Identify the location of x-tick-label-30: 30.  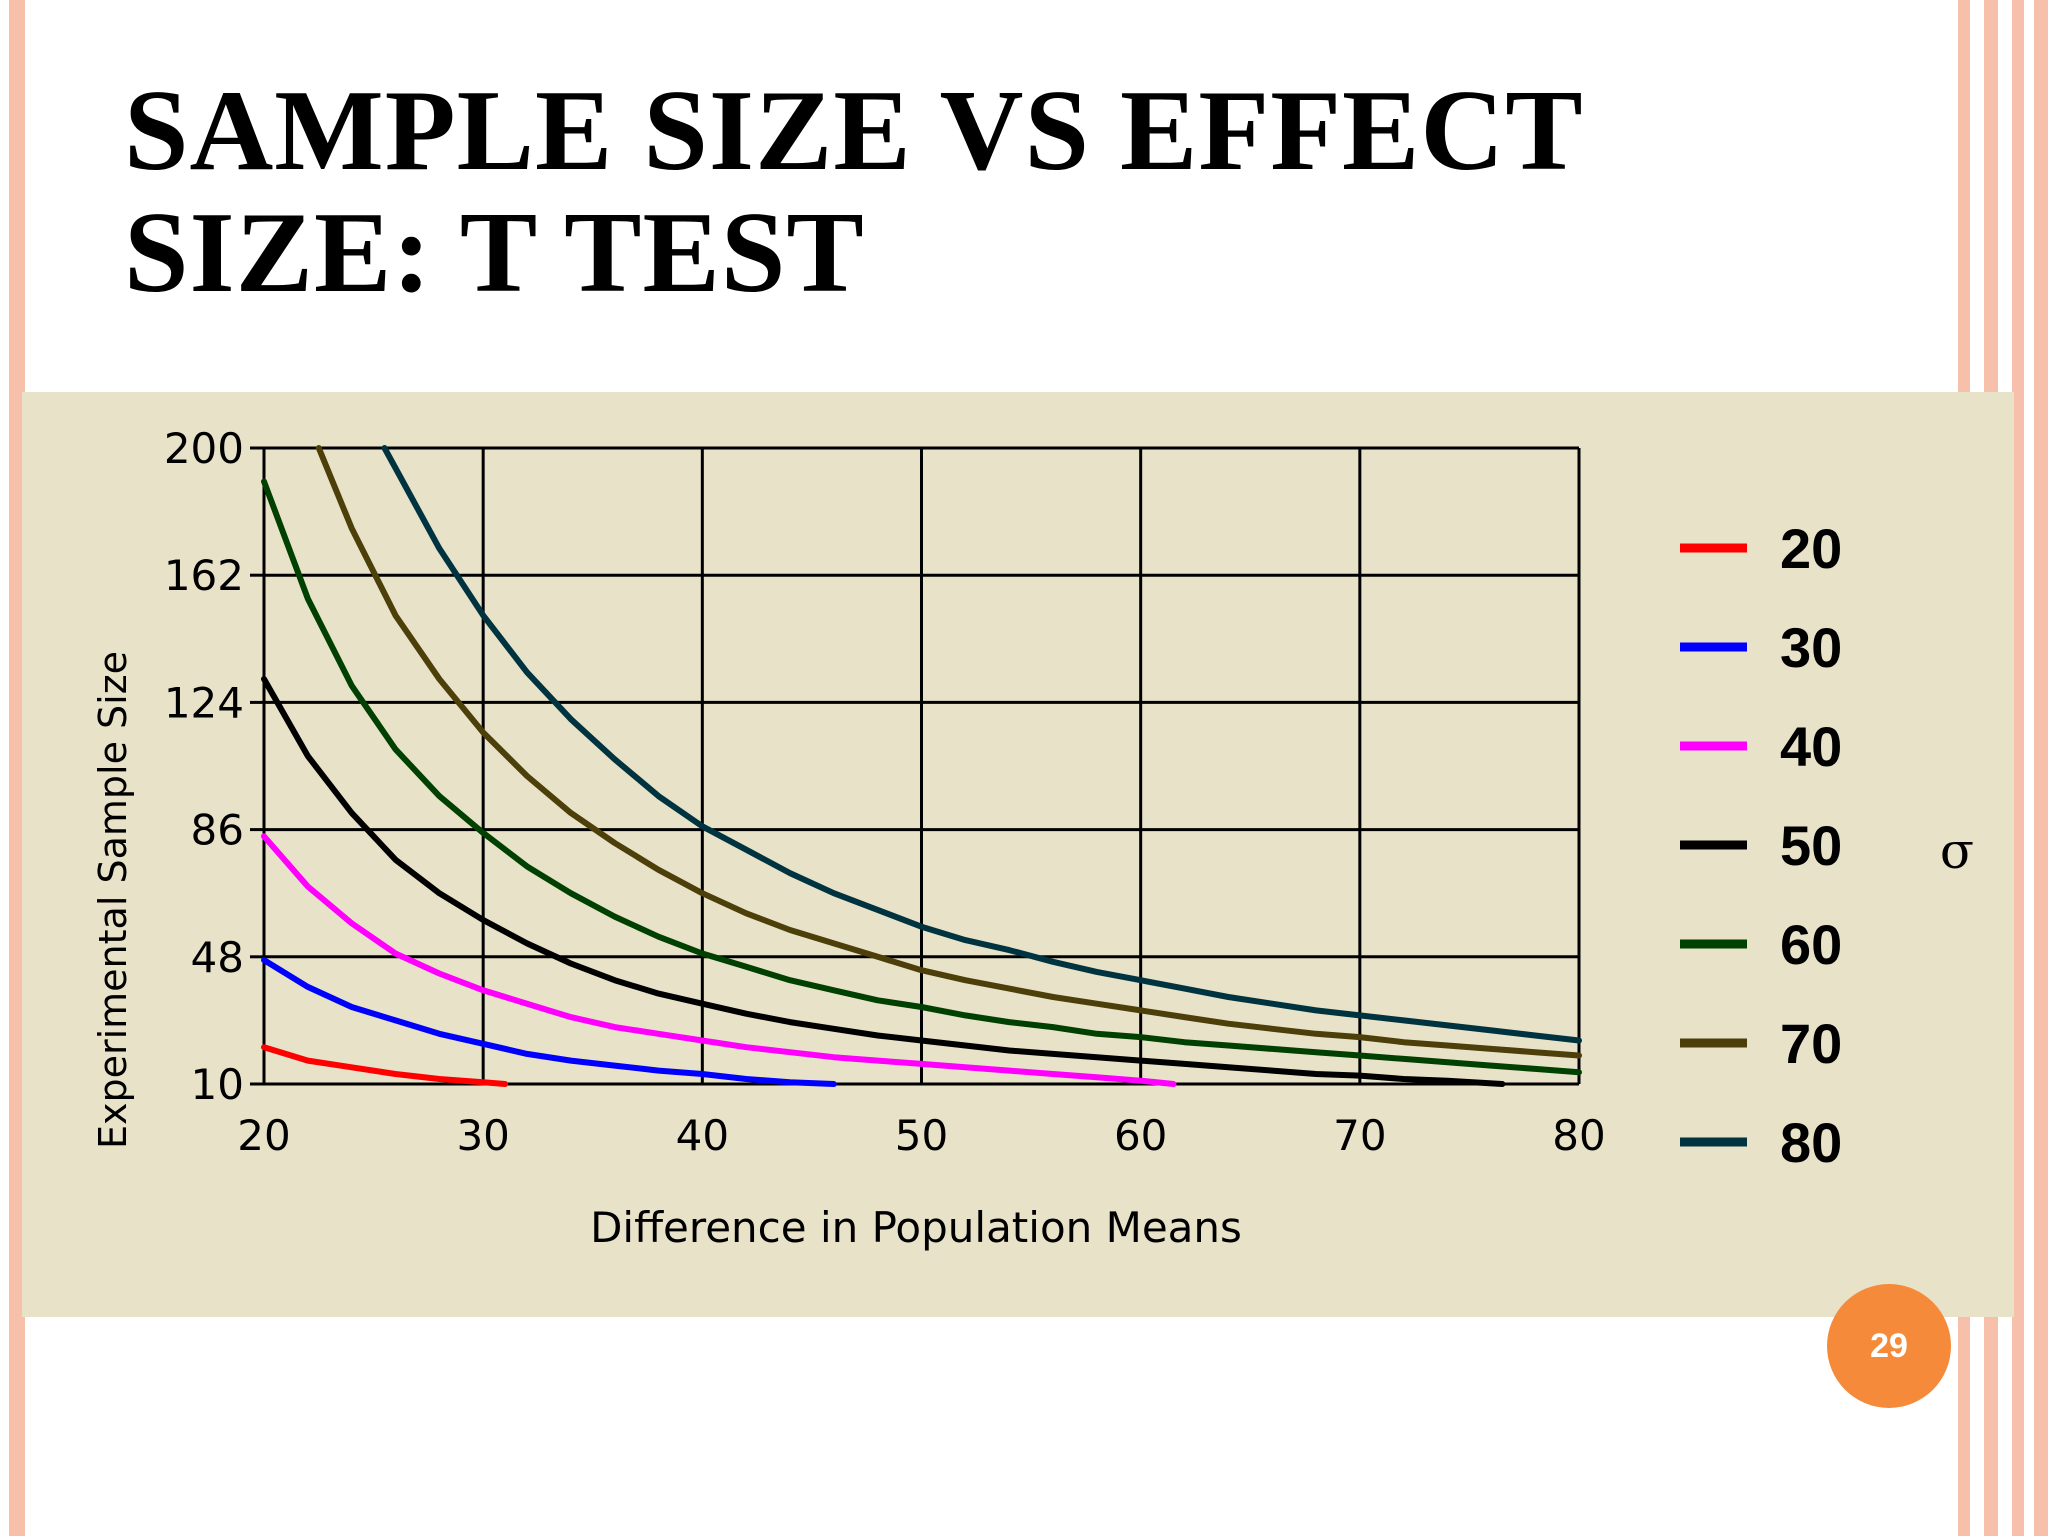
(482, 1135).